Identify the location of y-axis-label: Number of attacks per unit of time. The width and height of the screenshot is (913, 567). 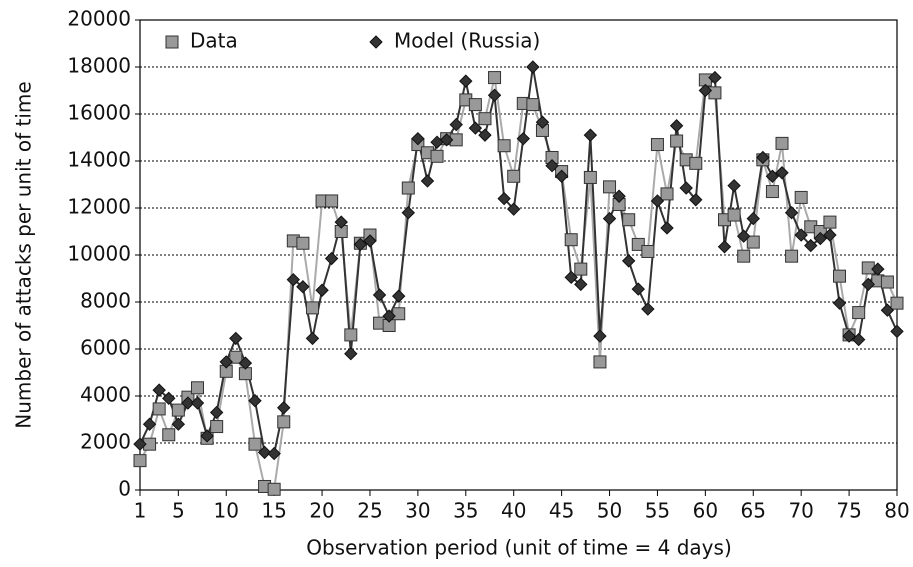
(24, 254).